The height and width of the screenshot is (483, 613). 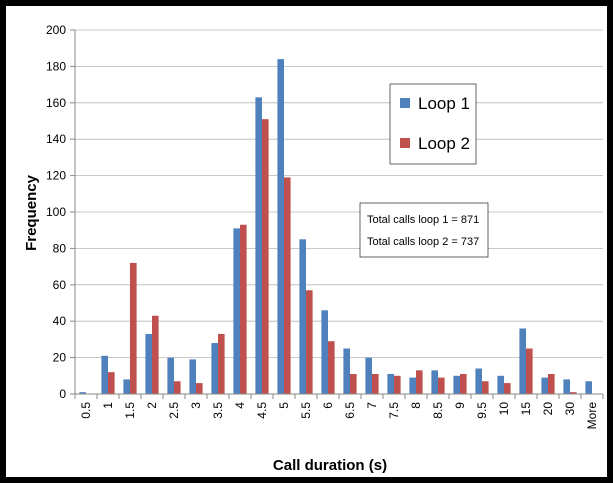 I want to click on x-tick-label: 1, so click(x=108, y=405).